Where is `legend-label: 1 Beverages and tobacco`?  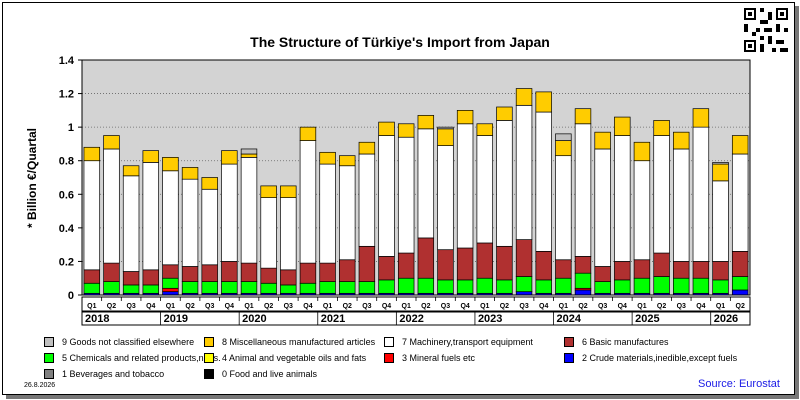 legend-label: 1 Beverages and tobacco is located at coordinates (113, 374).